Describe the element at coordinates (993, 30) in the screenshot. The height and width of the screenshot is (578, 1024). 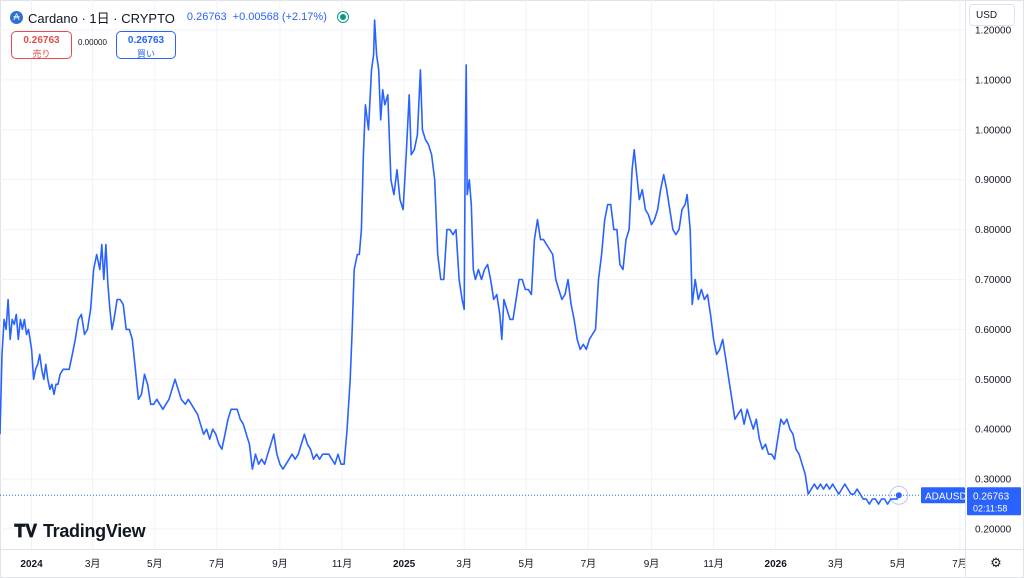
I see `y-tick-label: 1.20000` at that location.